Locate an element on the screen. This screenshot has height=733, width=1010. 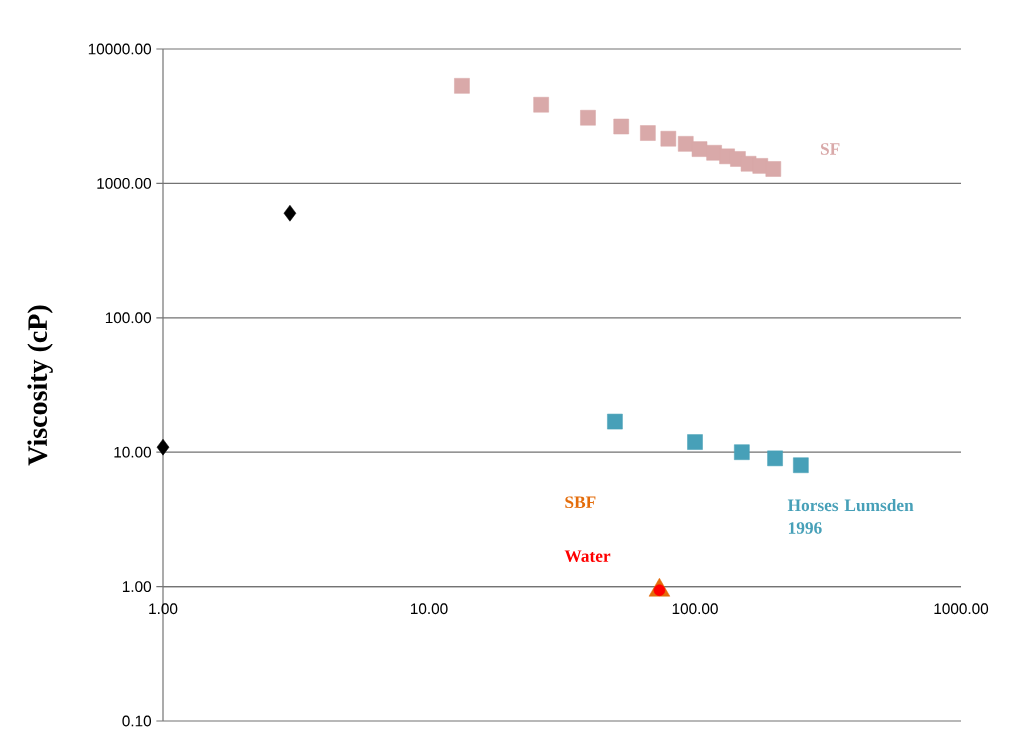
x-tick-label: 1000.00 is located at coordinates (961, 609).